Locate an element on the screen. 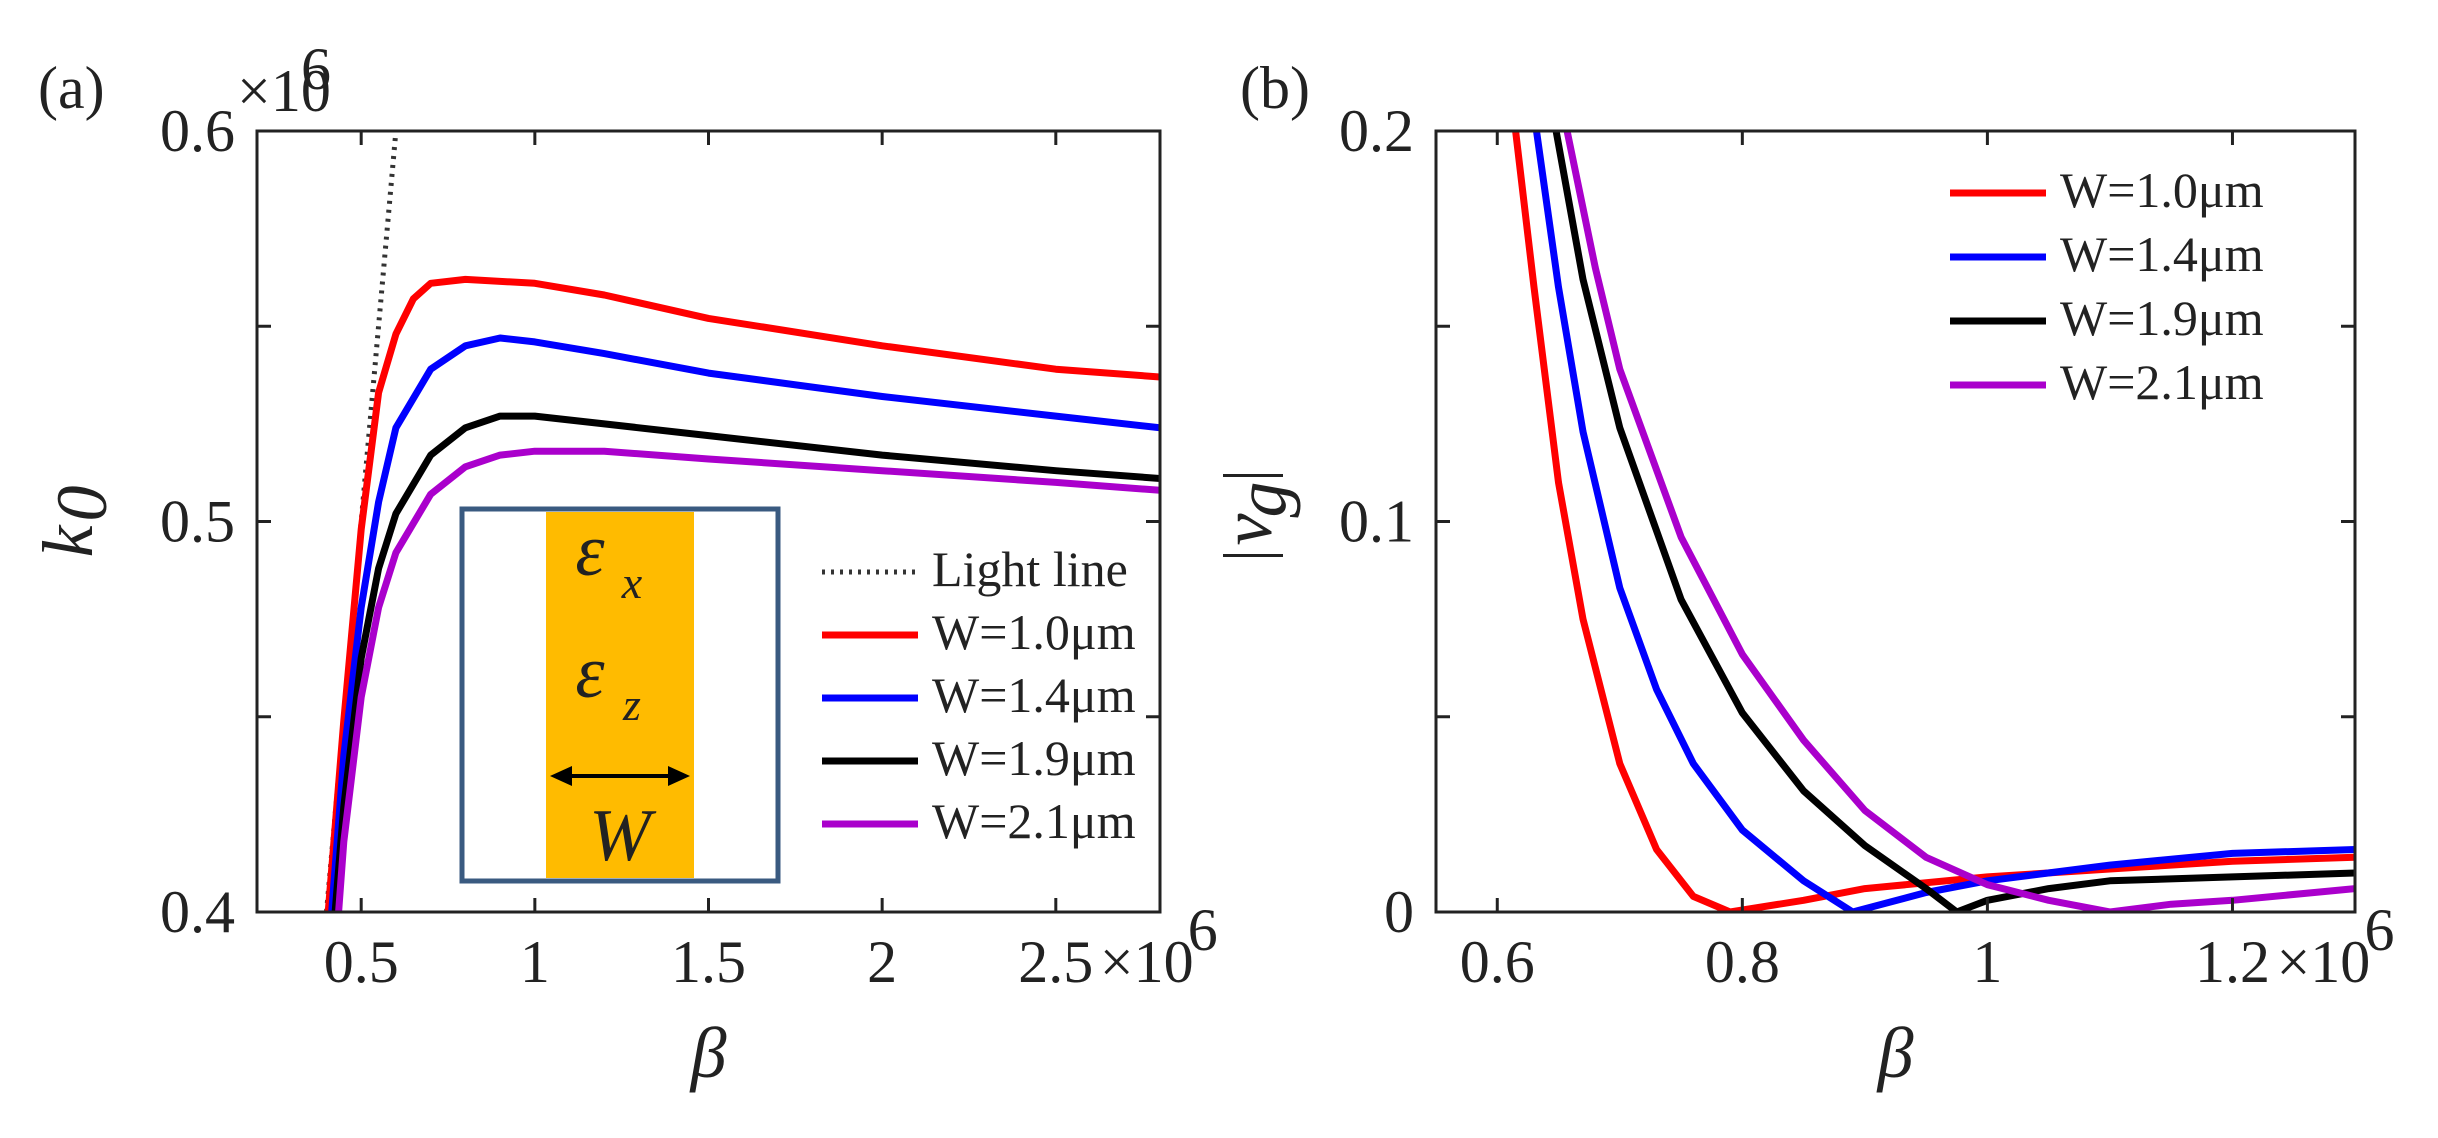  width-arrow-right-head is located at coordinates (679, 776).